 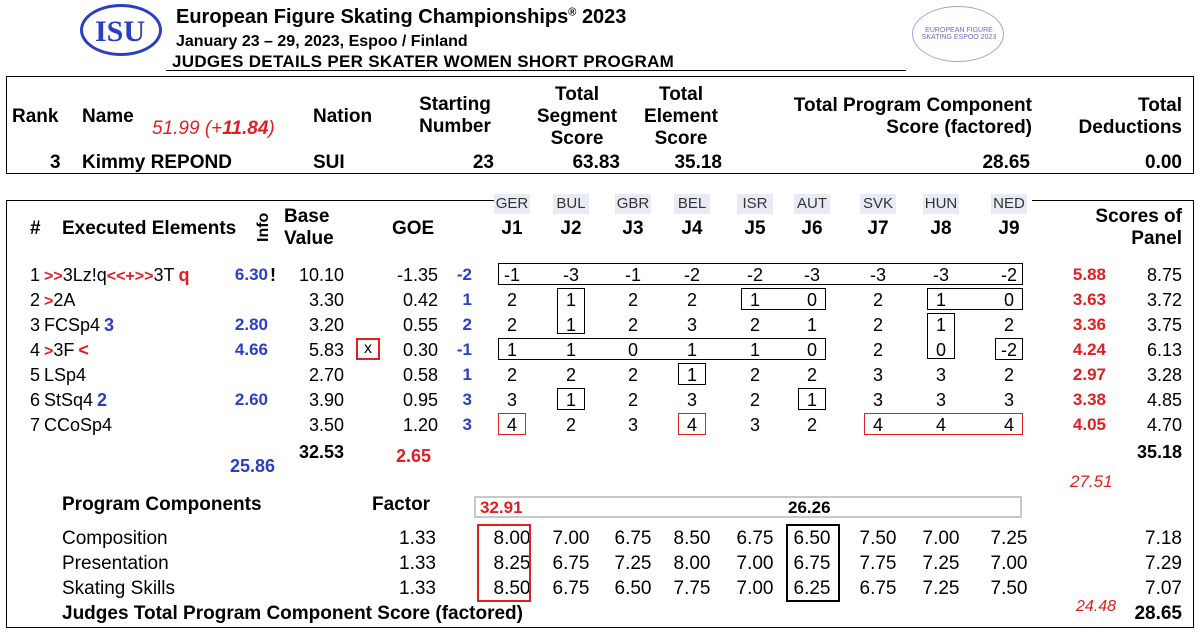 What do you see at coordinates (326, 400) in the screenshot?
I see `element-base-value: 3.90` at bounding box center [326, 400].